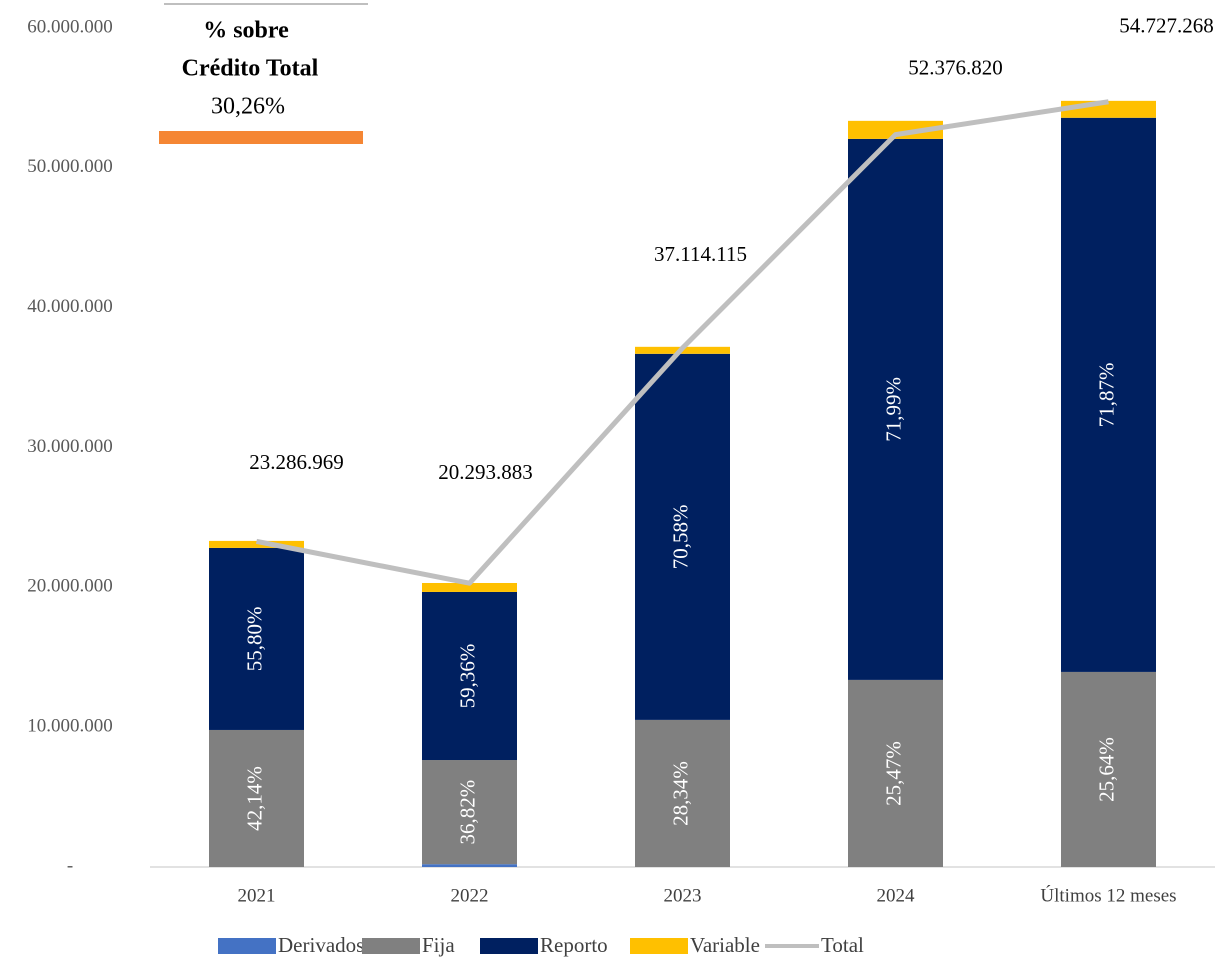 This screenshot has height=962, width=1224. What do you see at coordinates (70, 446) in the screenshot?
I see `y-tick-label: 30.000.000` at bounding box center [70, 446].